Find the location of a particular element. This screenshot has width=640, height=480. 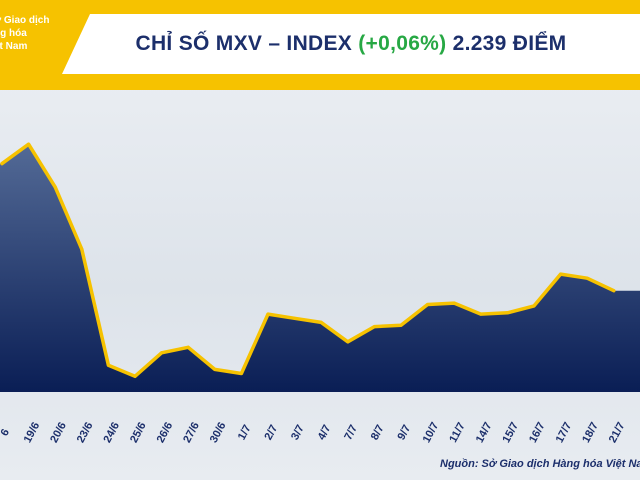

data-point-16/7 is located at coordinates (534, 306).